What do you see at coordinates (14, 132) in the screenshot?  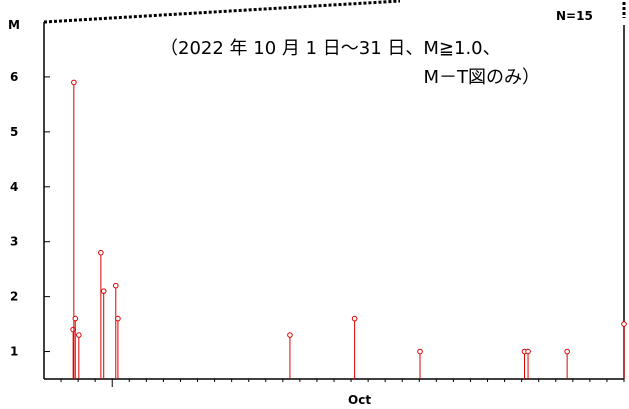 I see `y-tick-label: 5` at bounding box center [14, 132].